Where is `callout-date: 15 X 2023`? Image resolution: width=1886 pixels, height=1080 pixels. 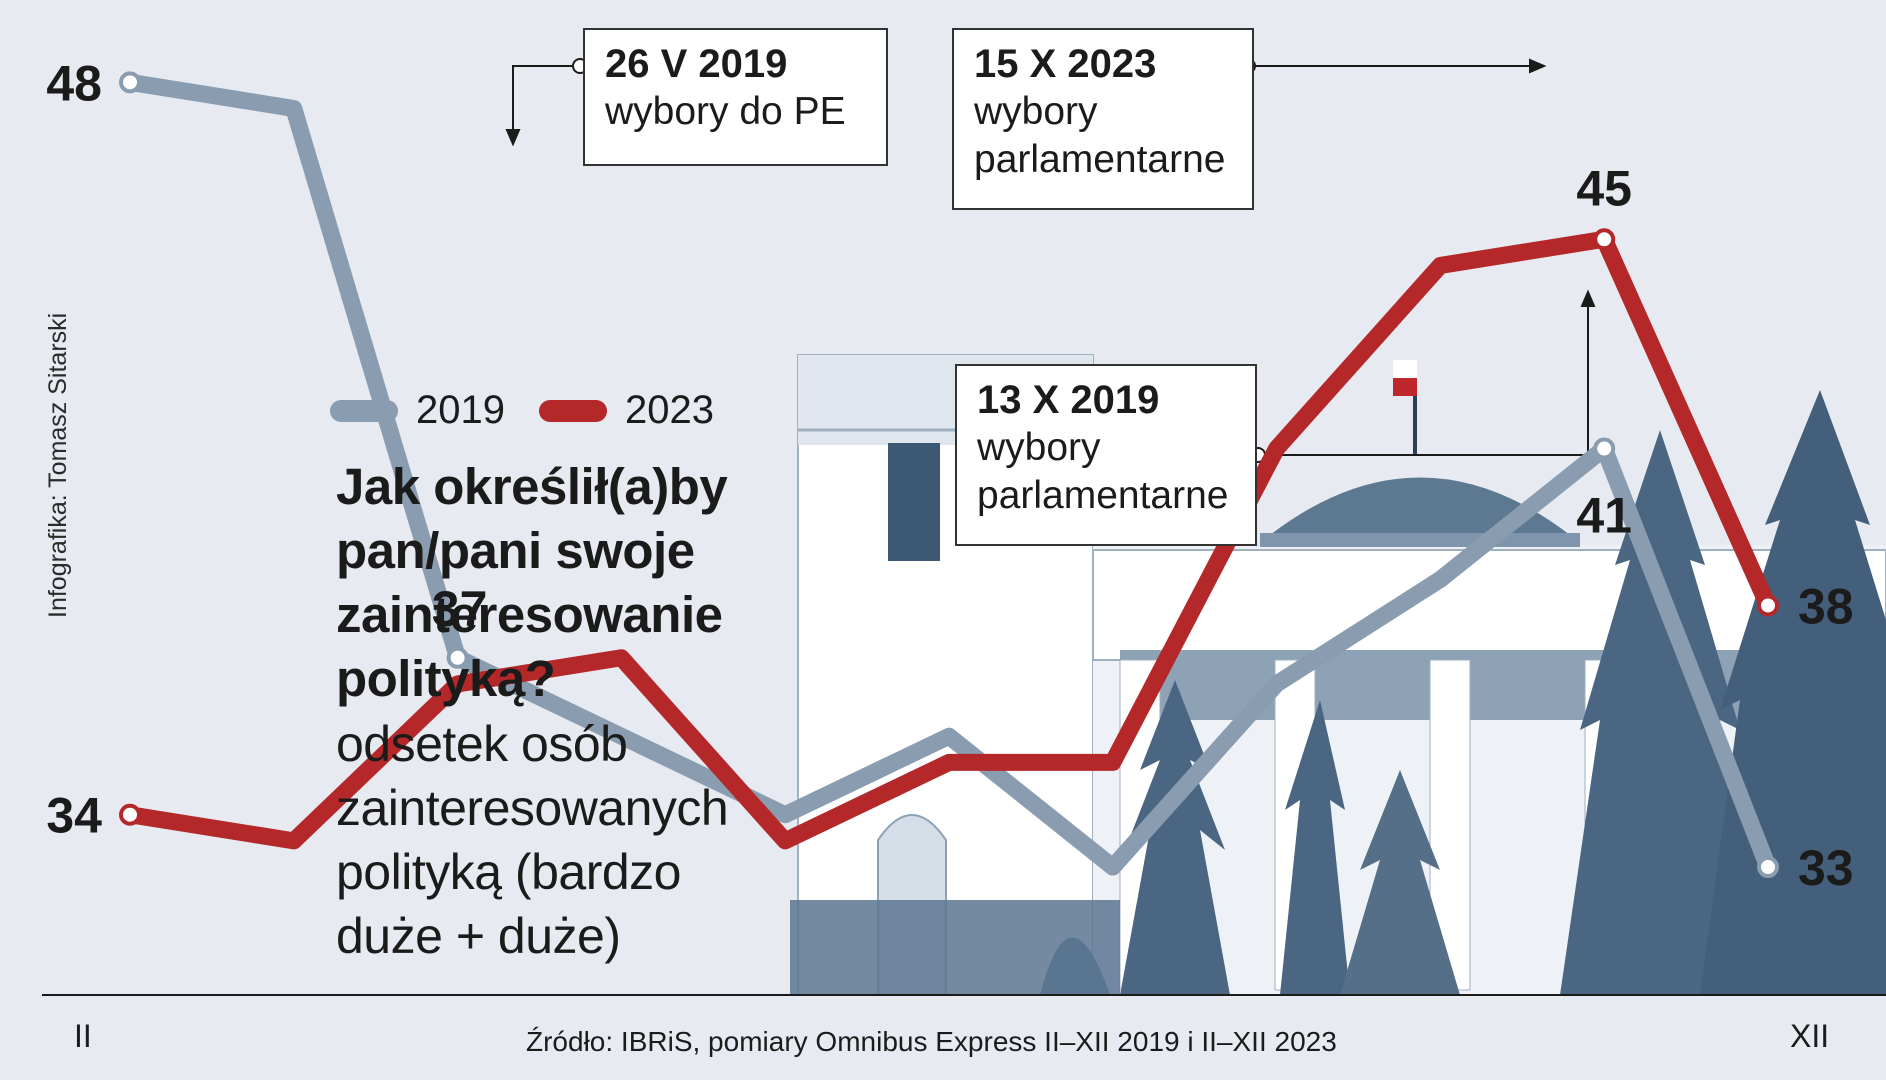 callout-date: 15 X 2023 is located at coordinates (1065, 64).